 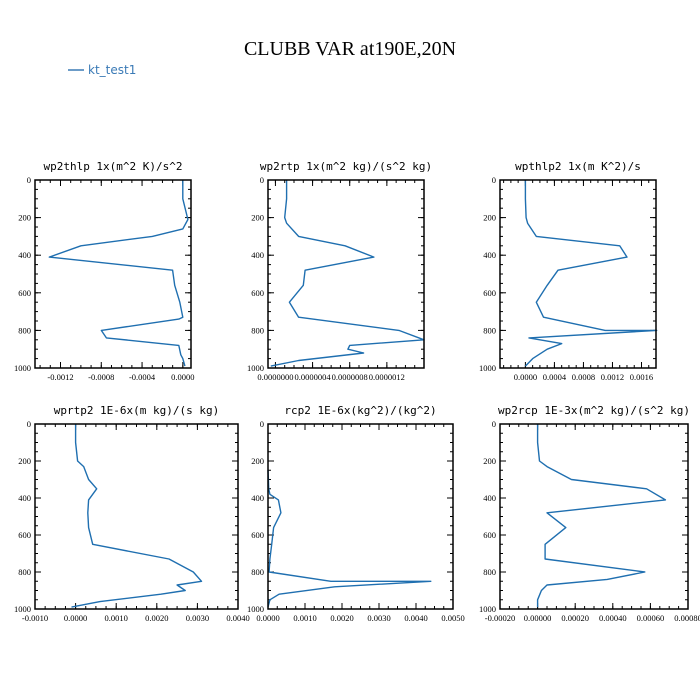 I want to click on panel-2-y-tick-label: 1000, so click(x=255, y=368).